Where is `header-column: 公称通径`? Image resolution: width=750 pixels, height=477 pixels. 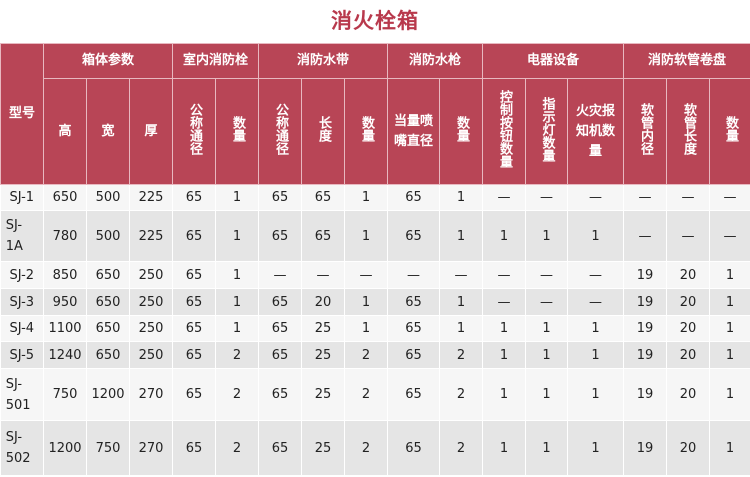 header-column: 公称通径 is located at coordinates (280, 131).